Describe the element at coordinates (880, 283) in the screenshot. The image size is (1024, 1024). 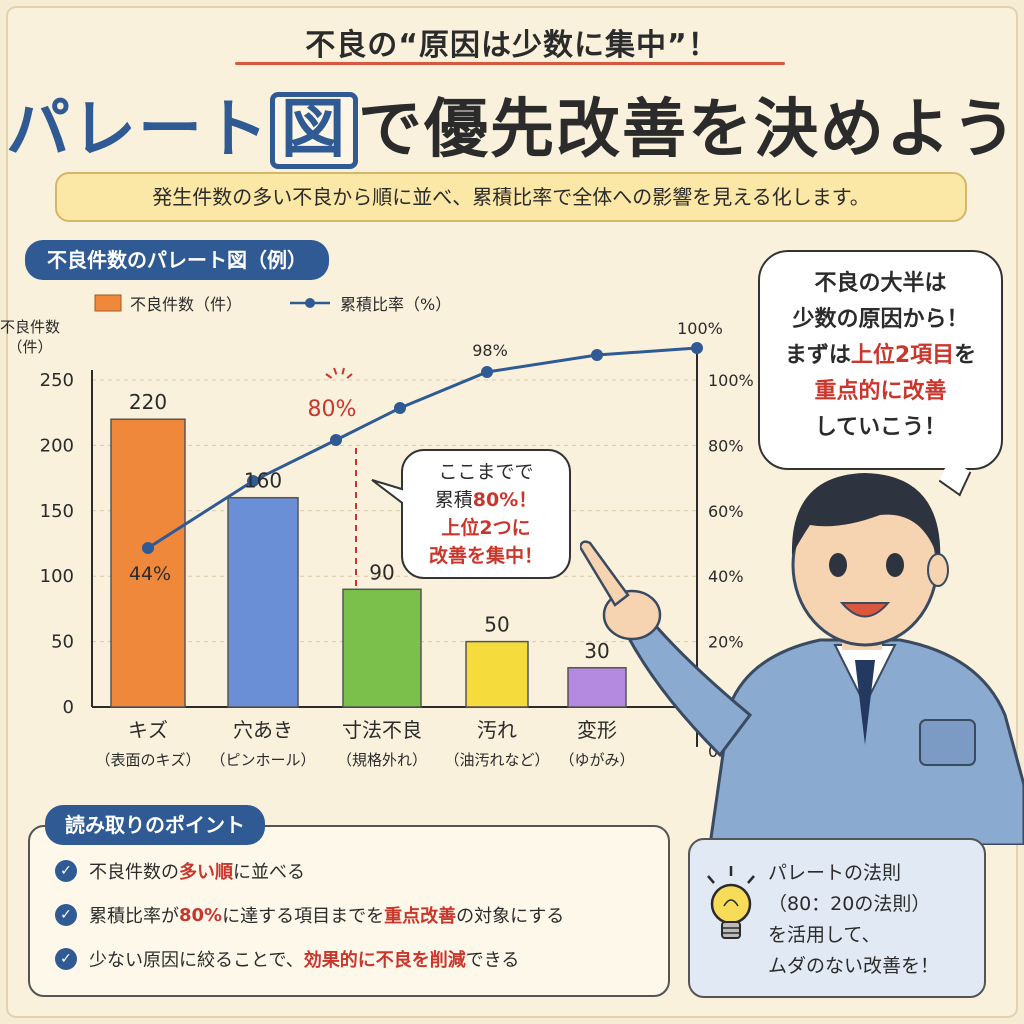
I see `speech-line-1: 不良の大半は` at that location.